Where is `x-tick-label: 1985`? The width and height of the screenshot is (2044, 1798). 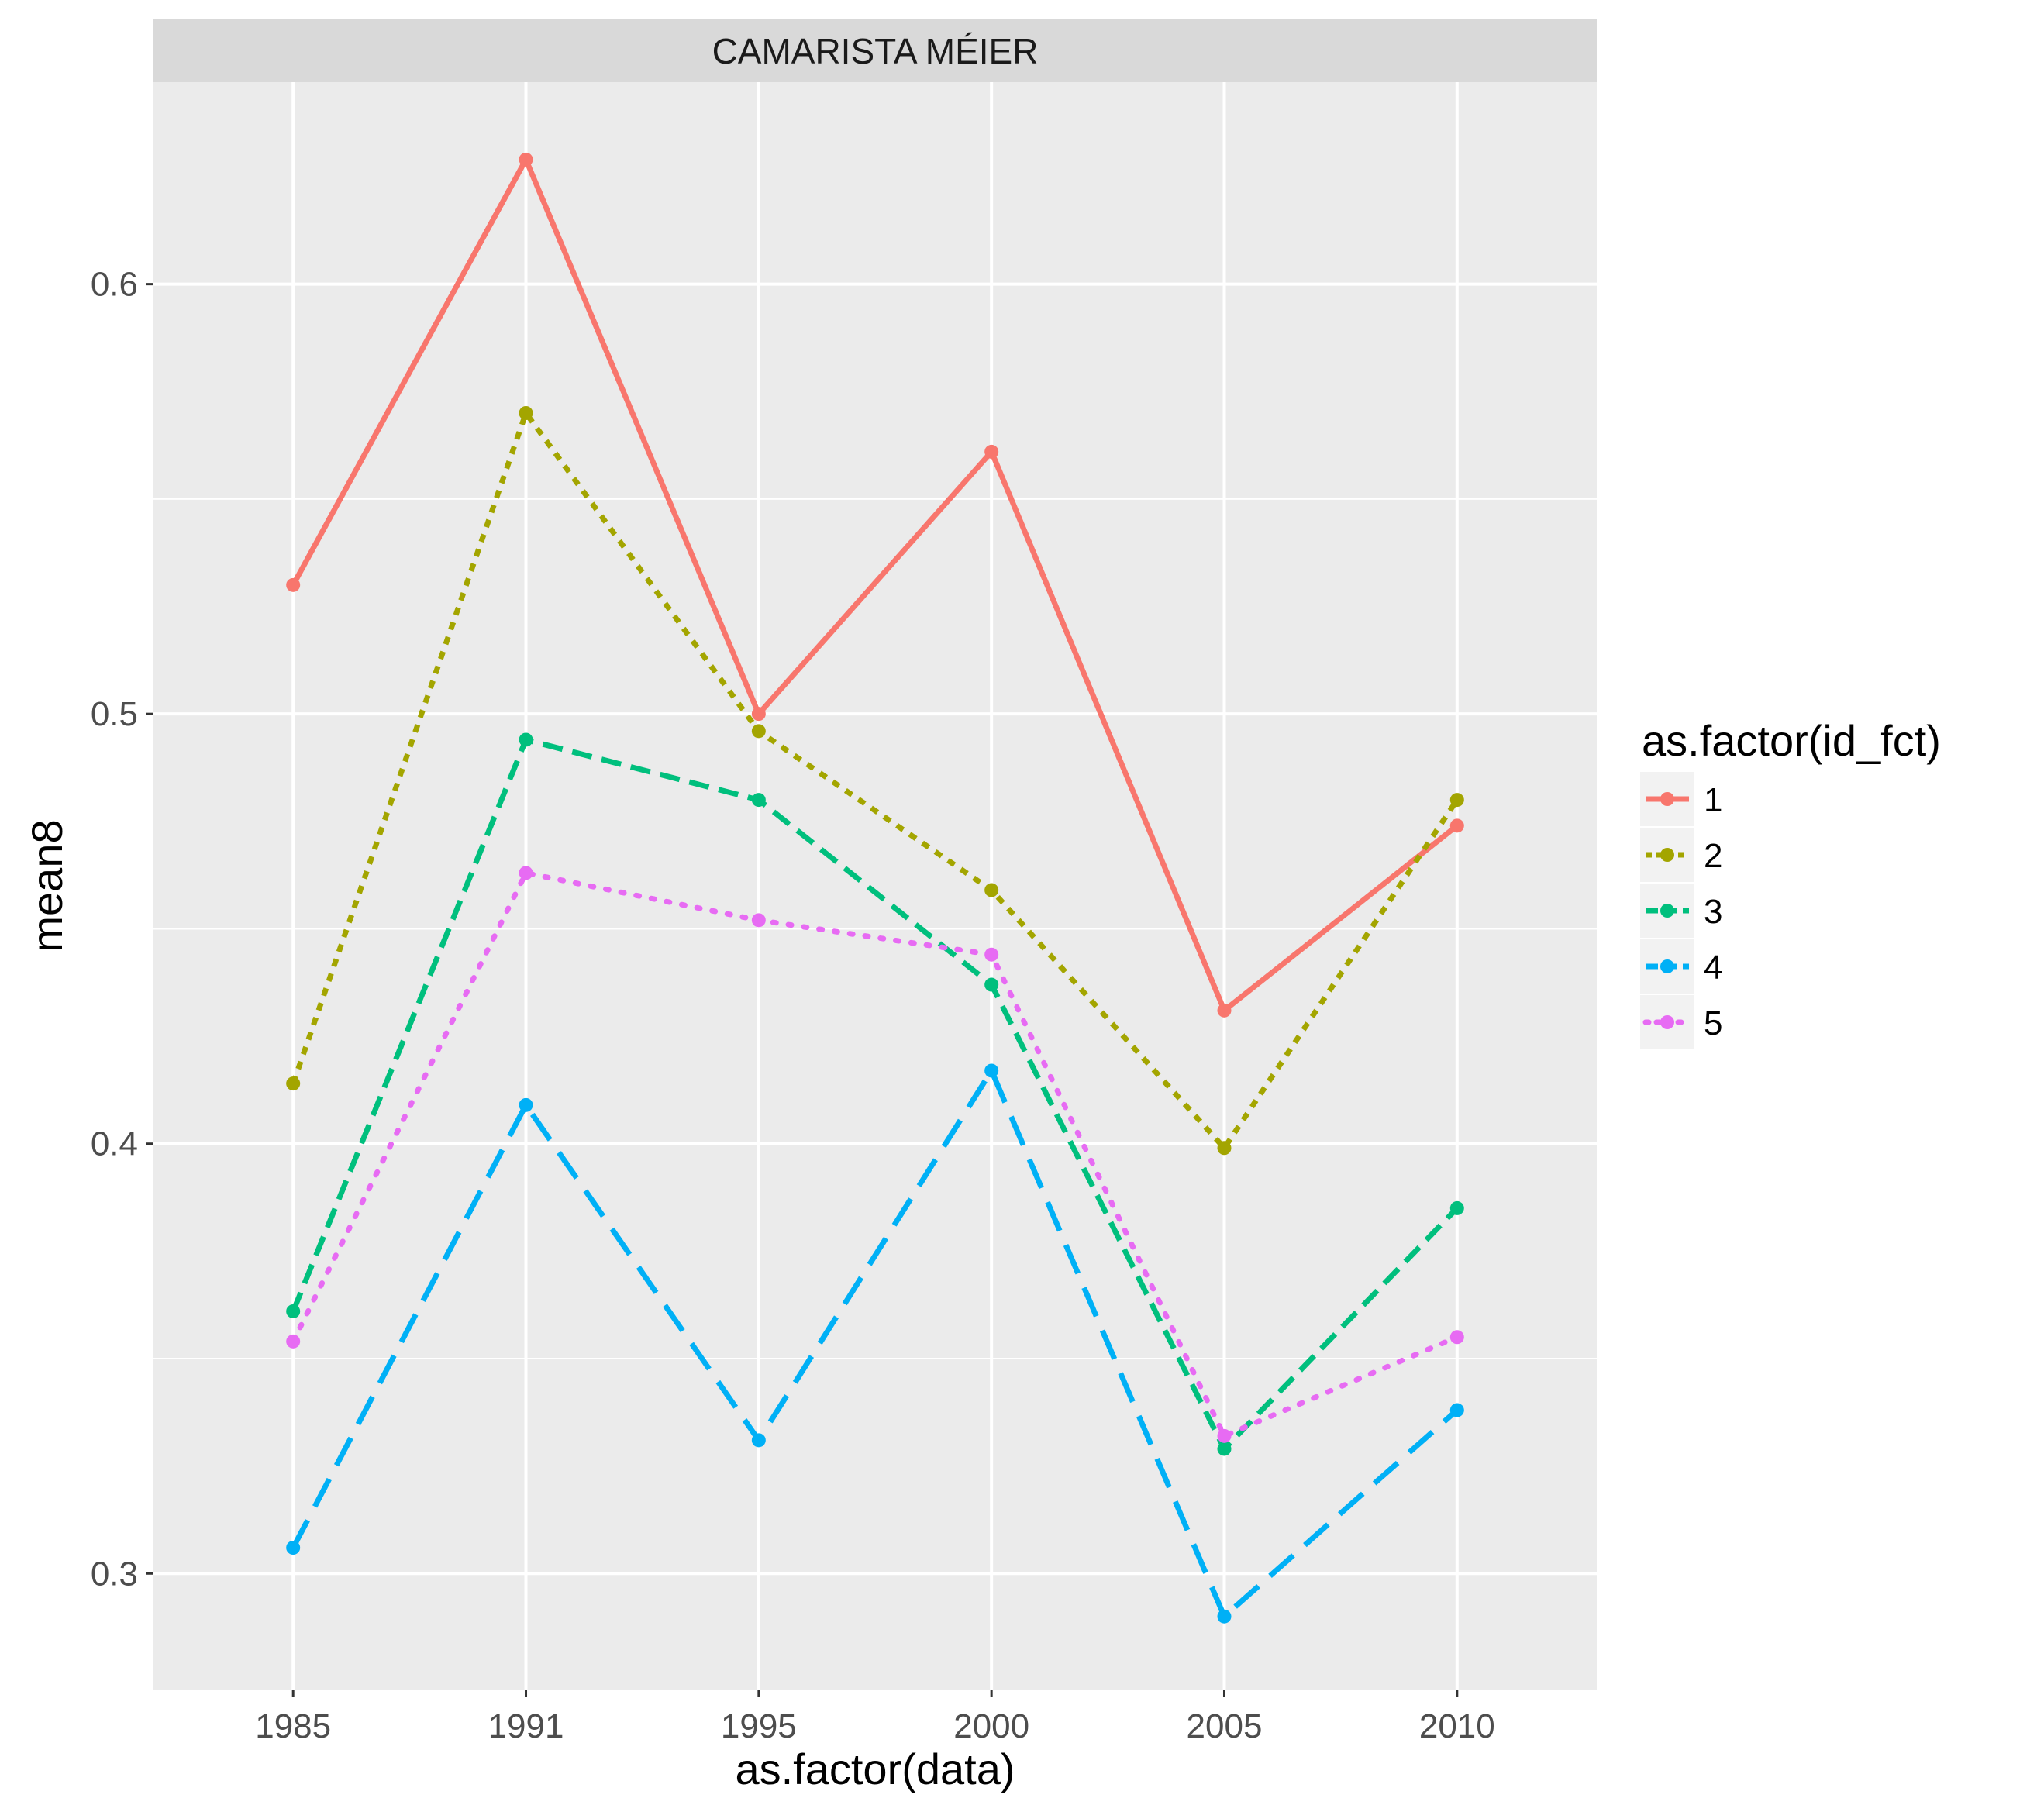 x-tick-label: 1985 is located at coordinates (293, 1726).